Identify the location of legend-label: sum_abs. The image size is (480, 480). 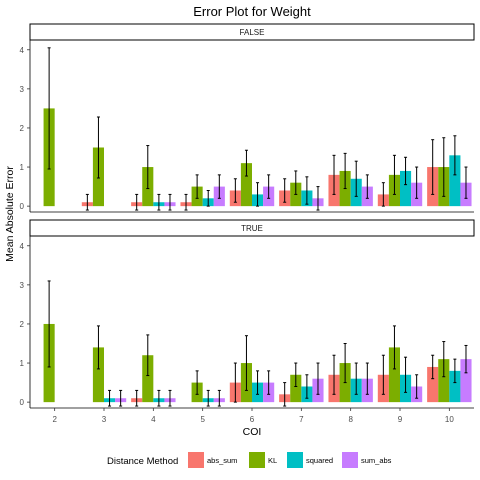
(376, 460).